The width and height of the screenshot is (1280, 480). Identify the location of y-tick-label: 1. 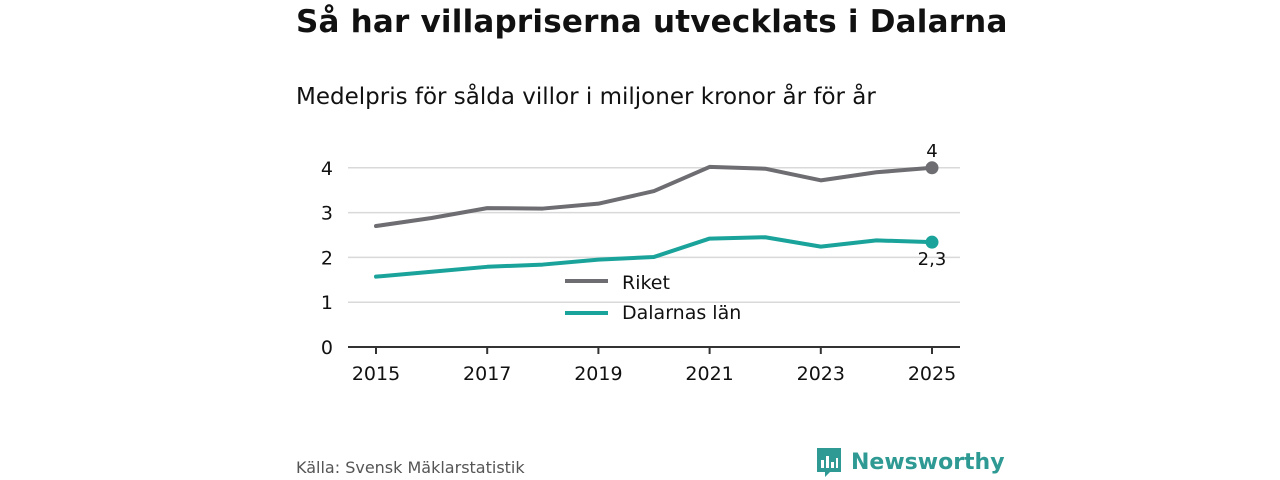
(327, 303).